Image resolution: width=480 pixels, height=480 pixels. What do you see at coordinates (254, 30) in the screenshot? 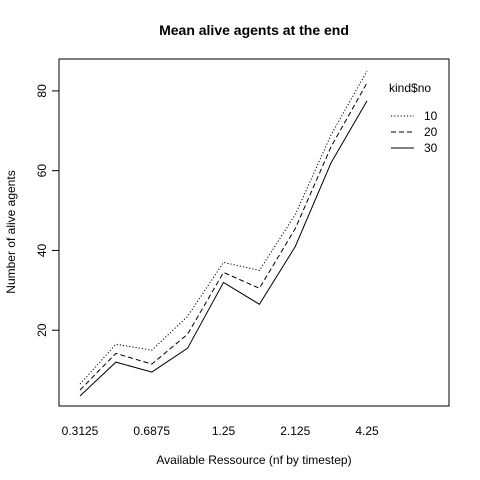
I see `chart-title: Mean alive agents at the end` at bounding box center [254, 30].